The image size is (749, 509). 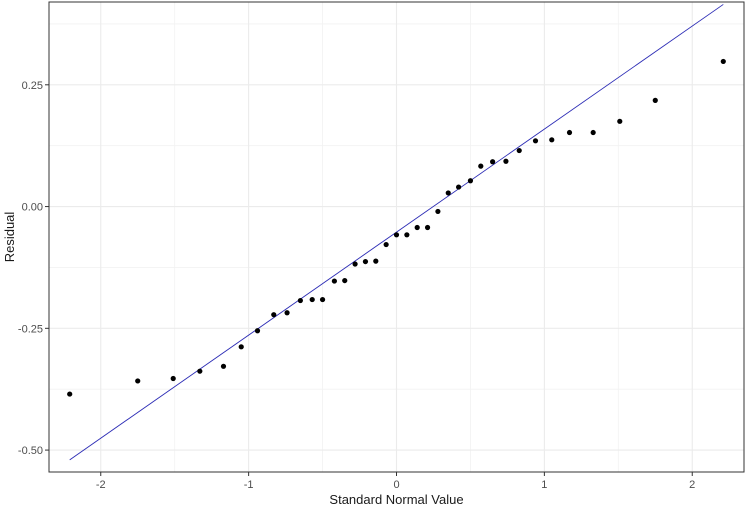 What do you see at coordinates (396, 499) in the screenshot?
I see `x-axis-title: Standard Normal Value` at bounding box center [396, 499].